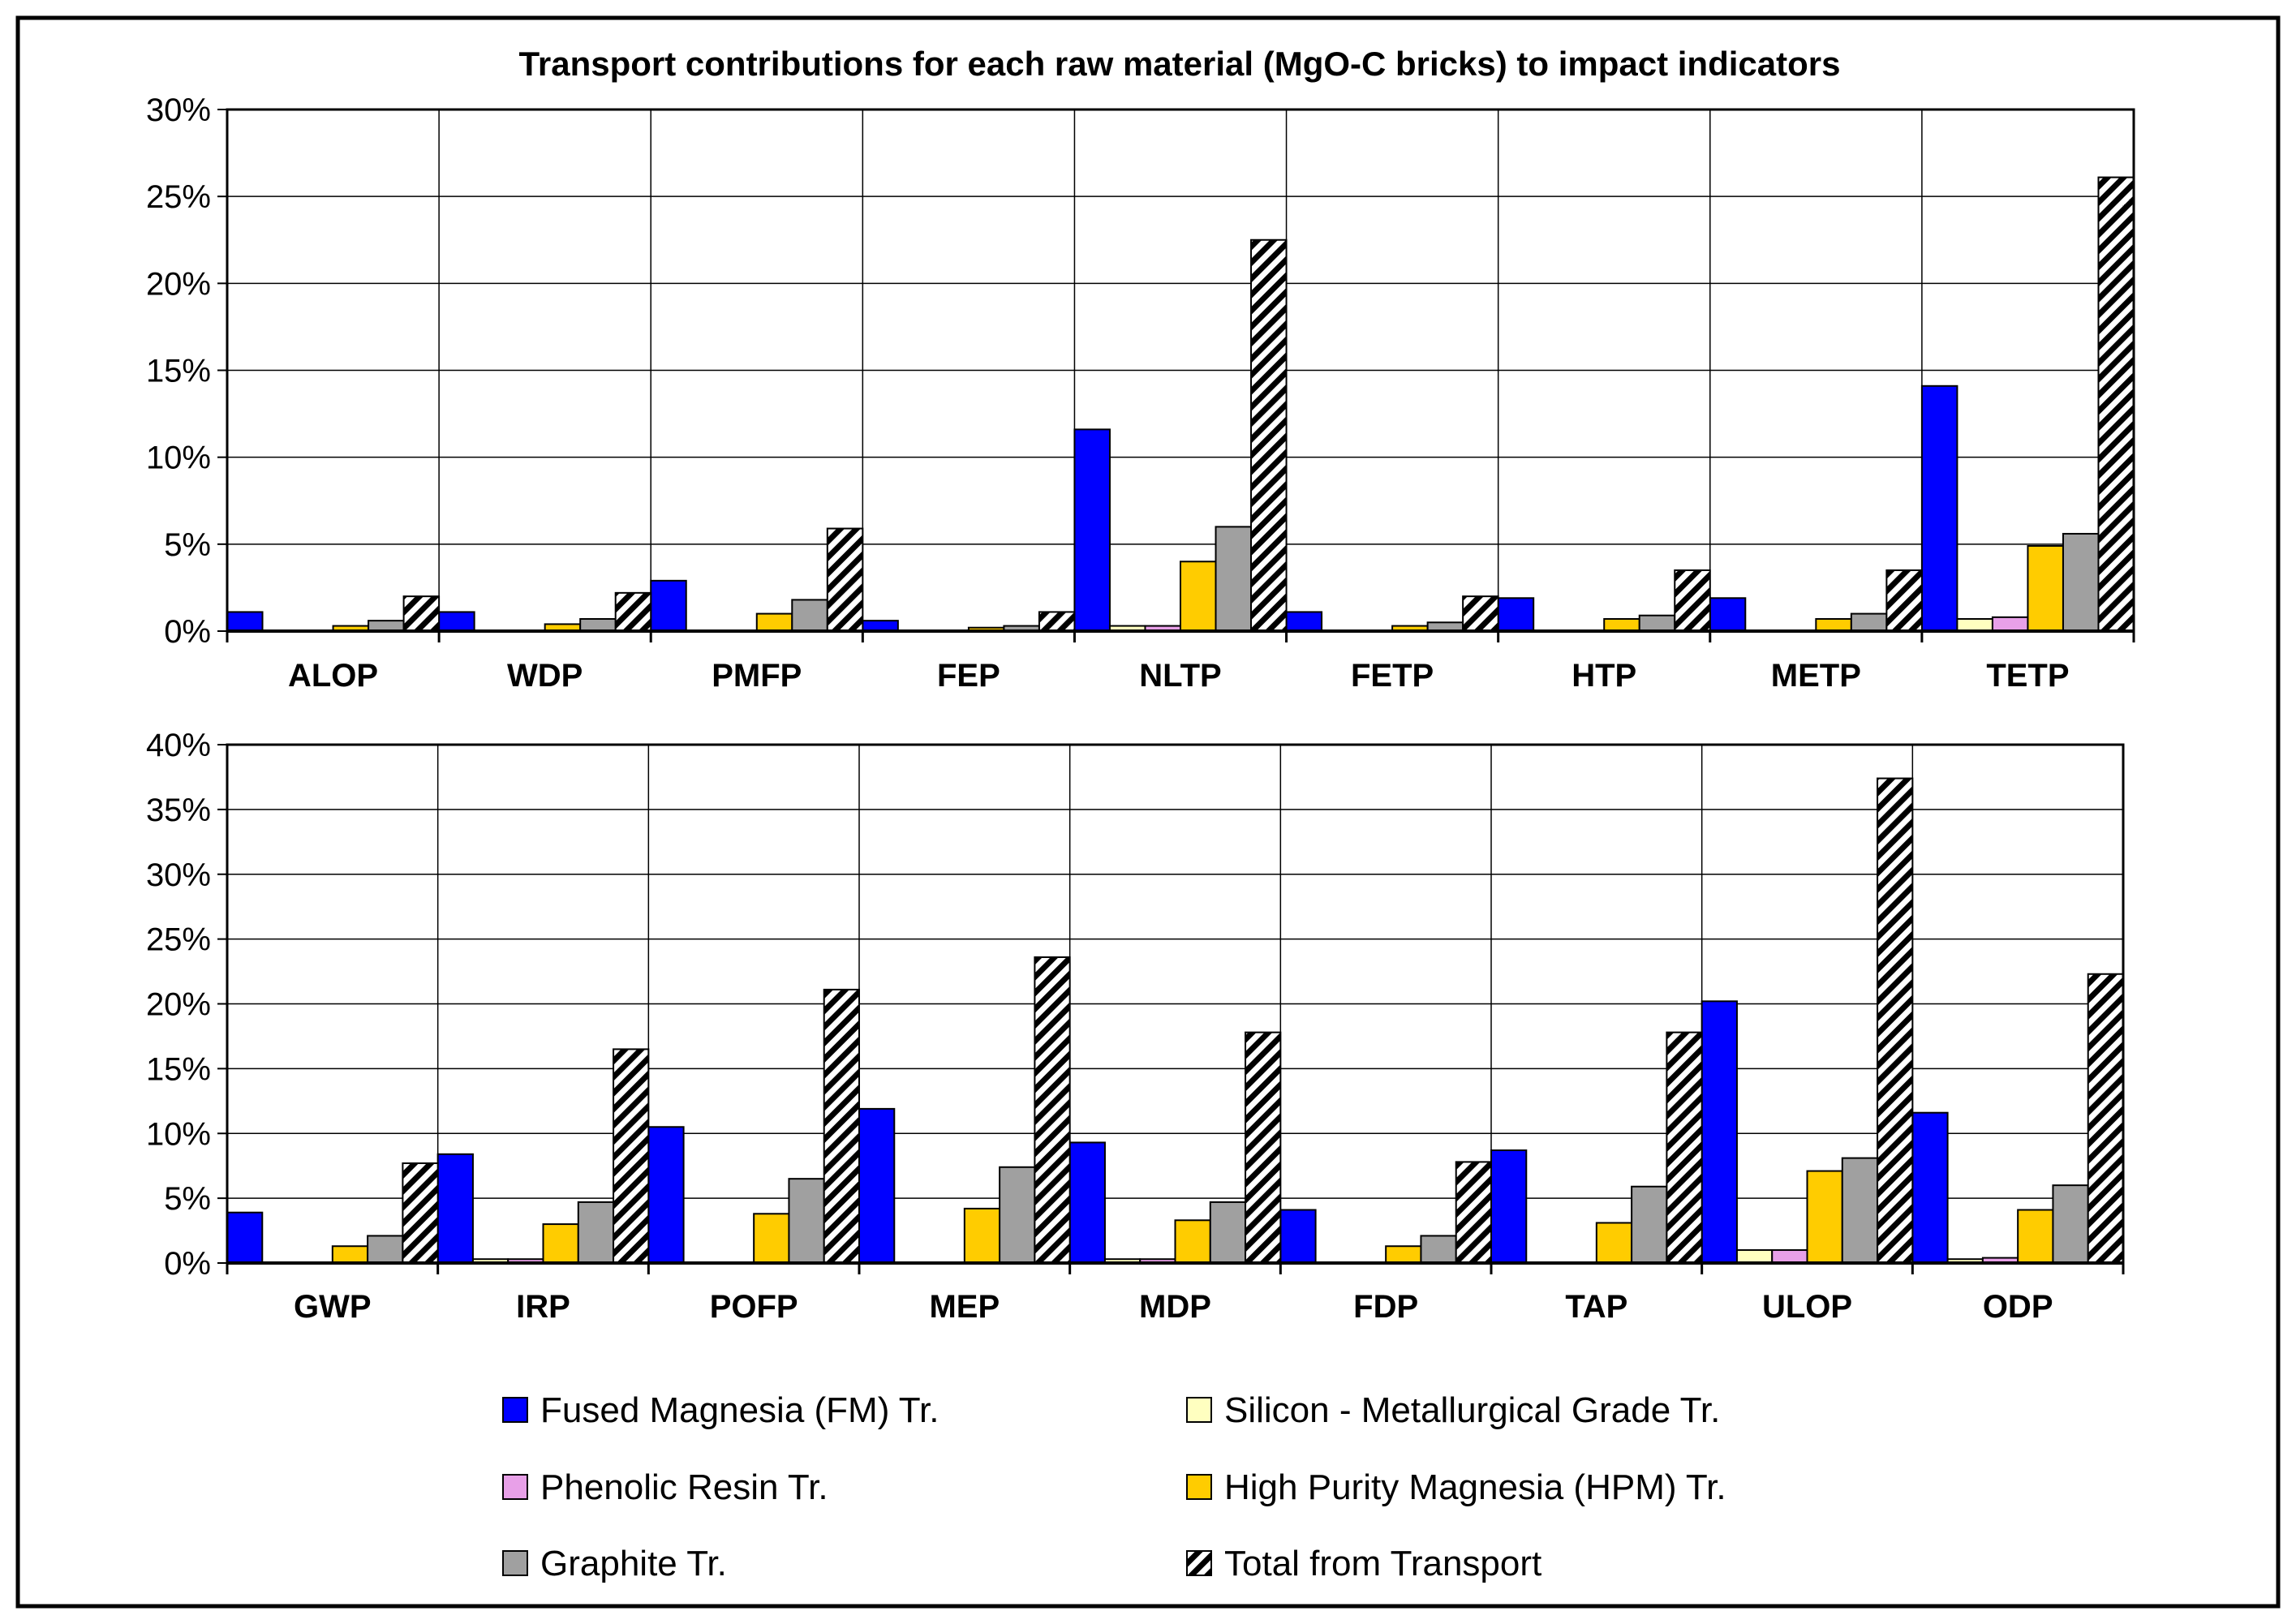  I want to click on bar-hpm-metp, so click(1833, 624).